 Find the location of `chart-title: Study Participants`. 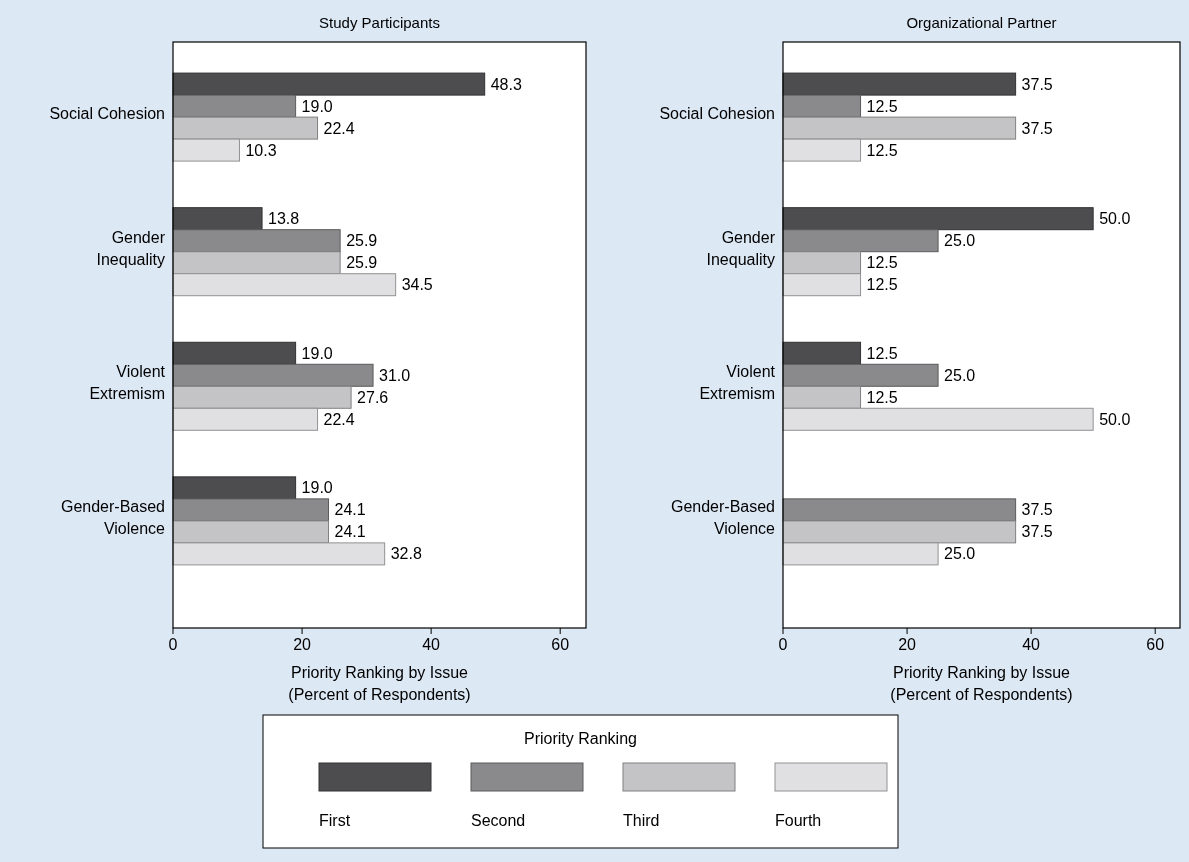

chart-title: Study Participants is located at coordinates (379, 22).